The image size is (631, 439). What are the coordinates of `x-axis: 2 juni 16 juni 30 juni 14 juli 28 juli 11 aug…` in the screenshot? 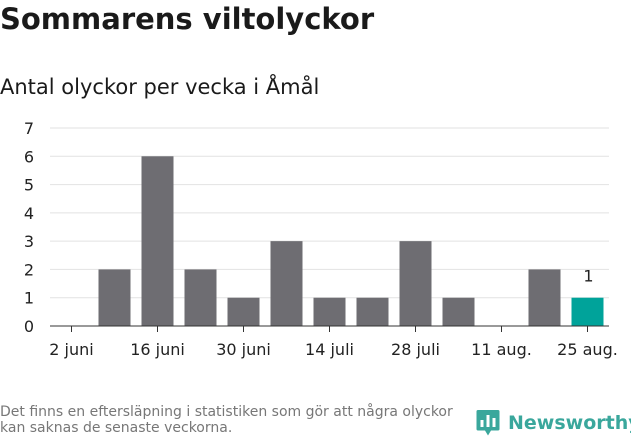 It's located at (333, 342).